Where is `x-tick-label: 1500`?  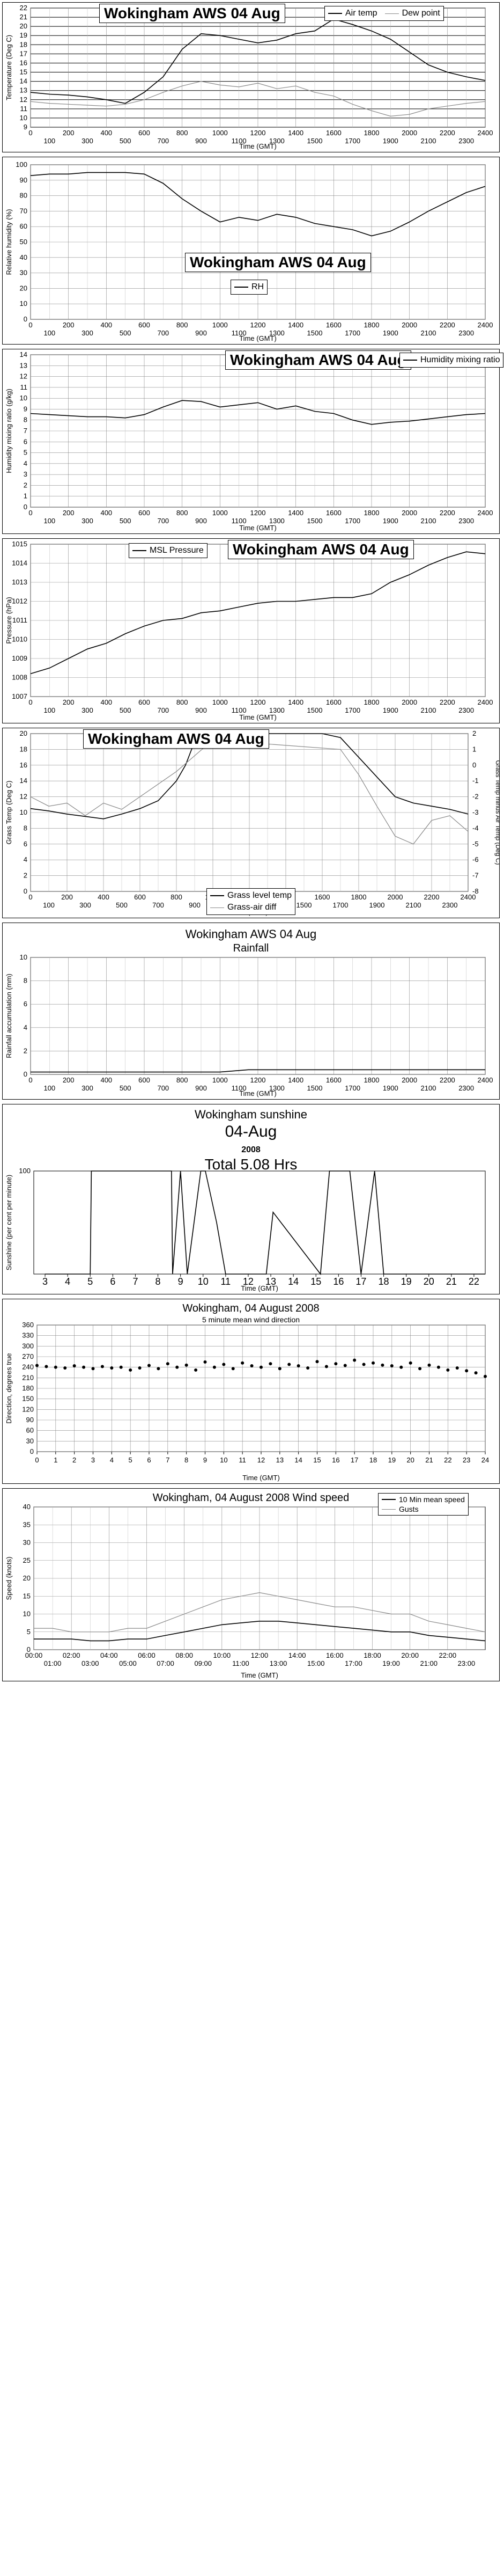
x-tick-label: 1500 is located at coordinates (315, 141).